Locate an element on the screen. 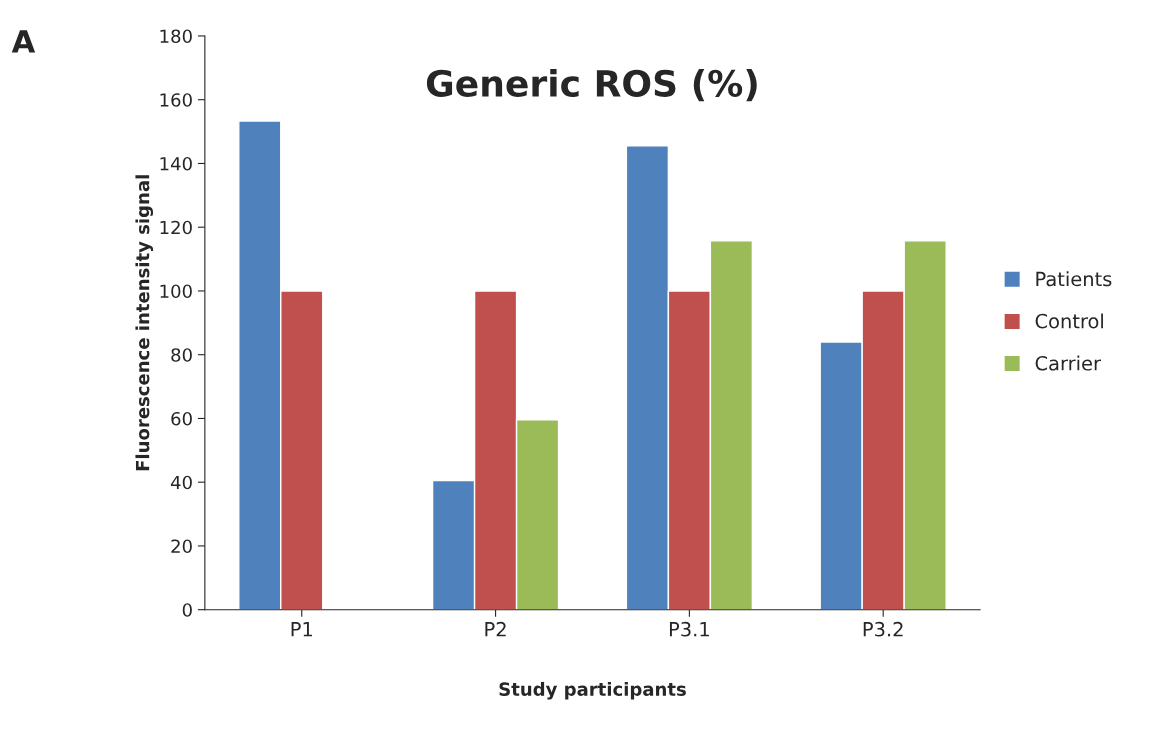 This screenshot has width=1164, height=749. y-tick-label: 0 is located at coordinates (187, 610).